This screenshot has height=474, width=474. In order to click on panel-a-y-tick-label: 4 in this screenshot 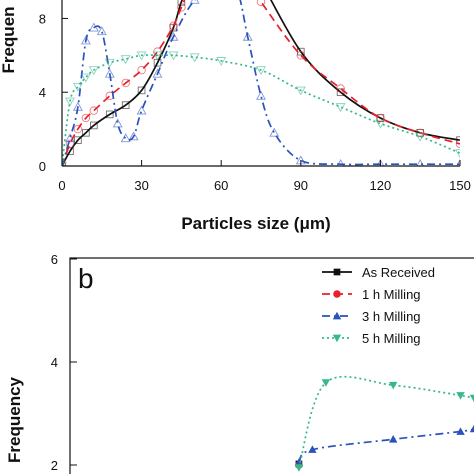, I will do `click(42, 92)`.